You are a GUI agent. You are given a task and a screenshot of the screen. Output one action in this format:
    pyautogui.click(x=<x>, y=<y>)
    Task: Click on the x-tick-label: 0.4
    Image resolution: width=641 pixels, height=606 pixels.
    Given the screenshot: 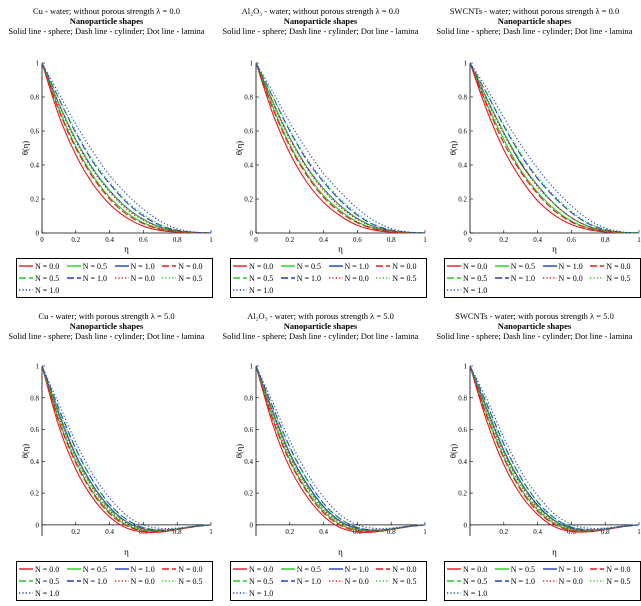 What is the action you would take?
    pyautogui.click(x=323, y=240)
    